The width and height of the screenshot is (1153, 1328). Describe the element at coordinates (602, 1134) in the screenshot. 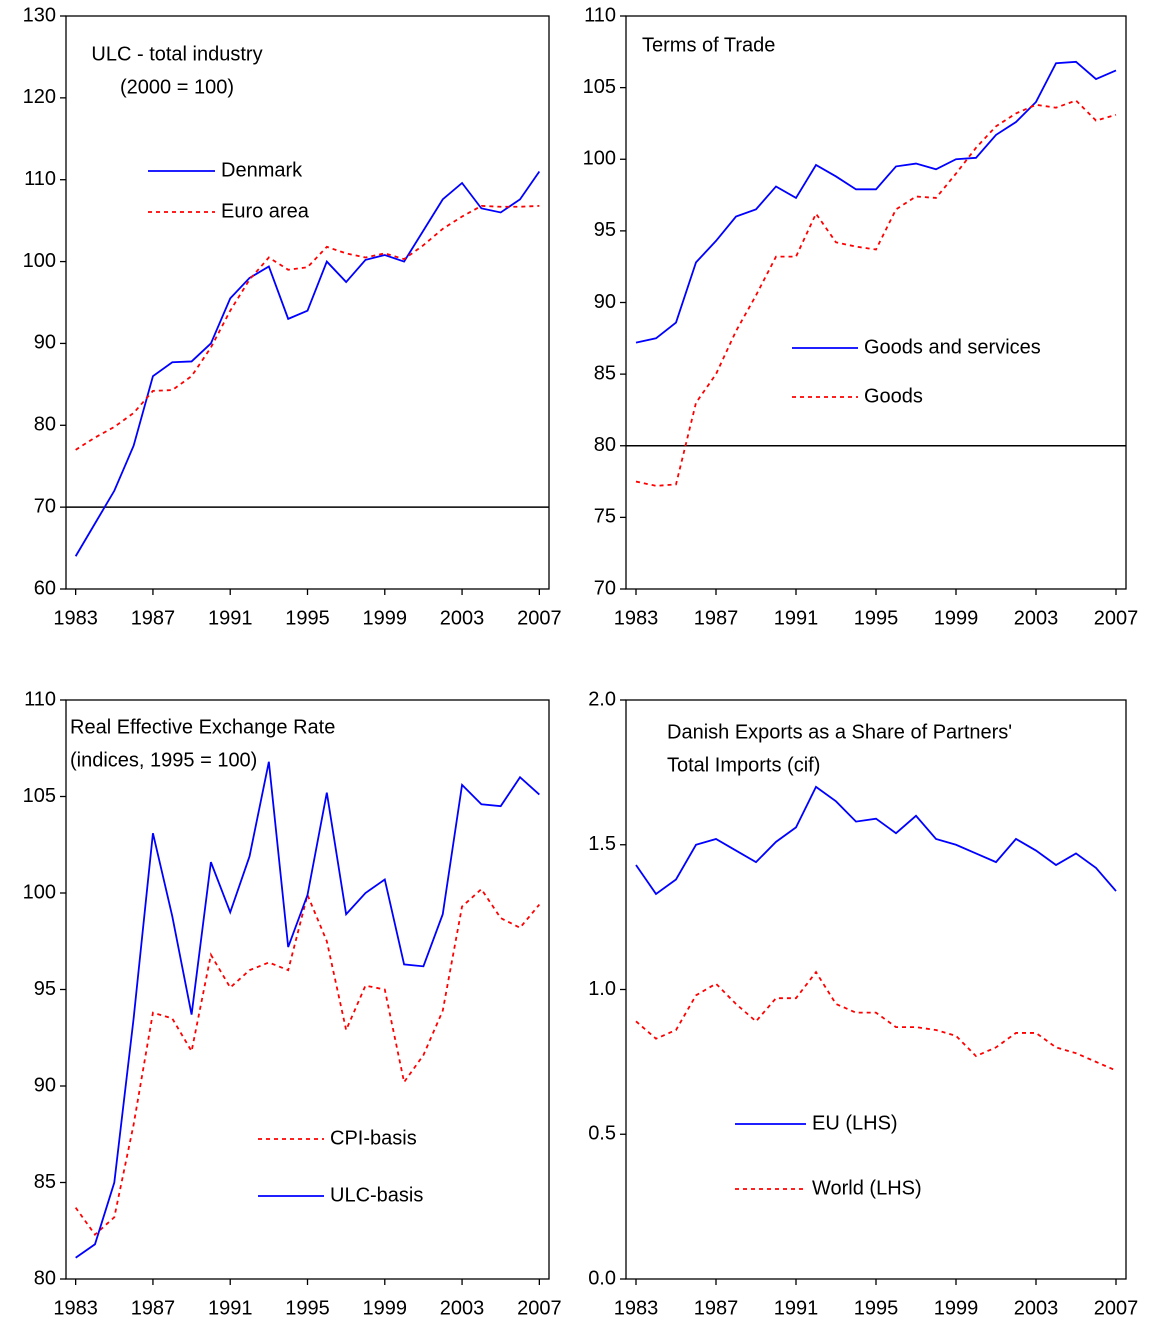

I see `y-tick-label: 0.5` at that location.